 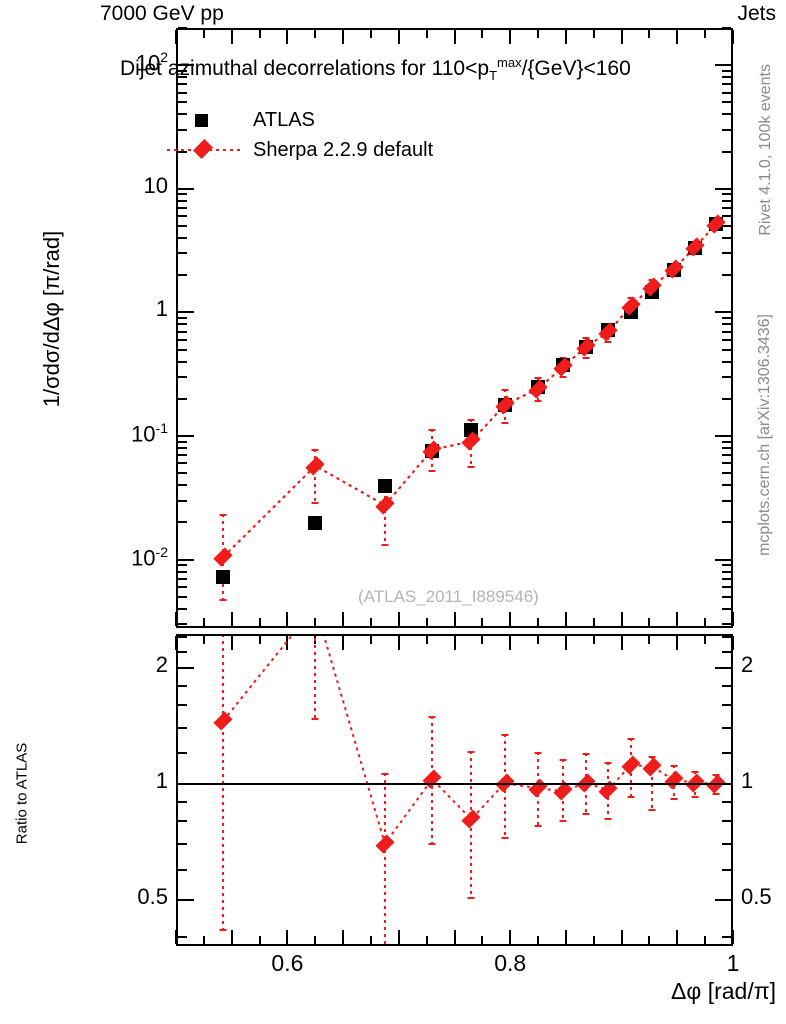 What do you see at coordinates (763, 790) in the screenshot?
I see `y-axis-ticks-ratio-right: 2 1 0.5` at bounding box center [763, 790].